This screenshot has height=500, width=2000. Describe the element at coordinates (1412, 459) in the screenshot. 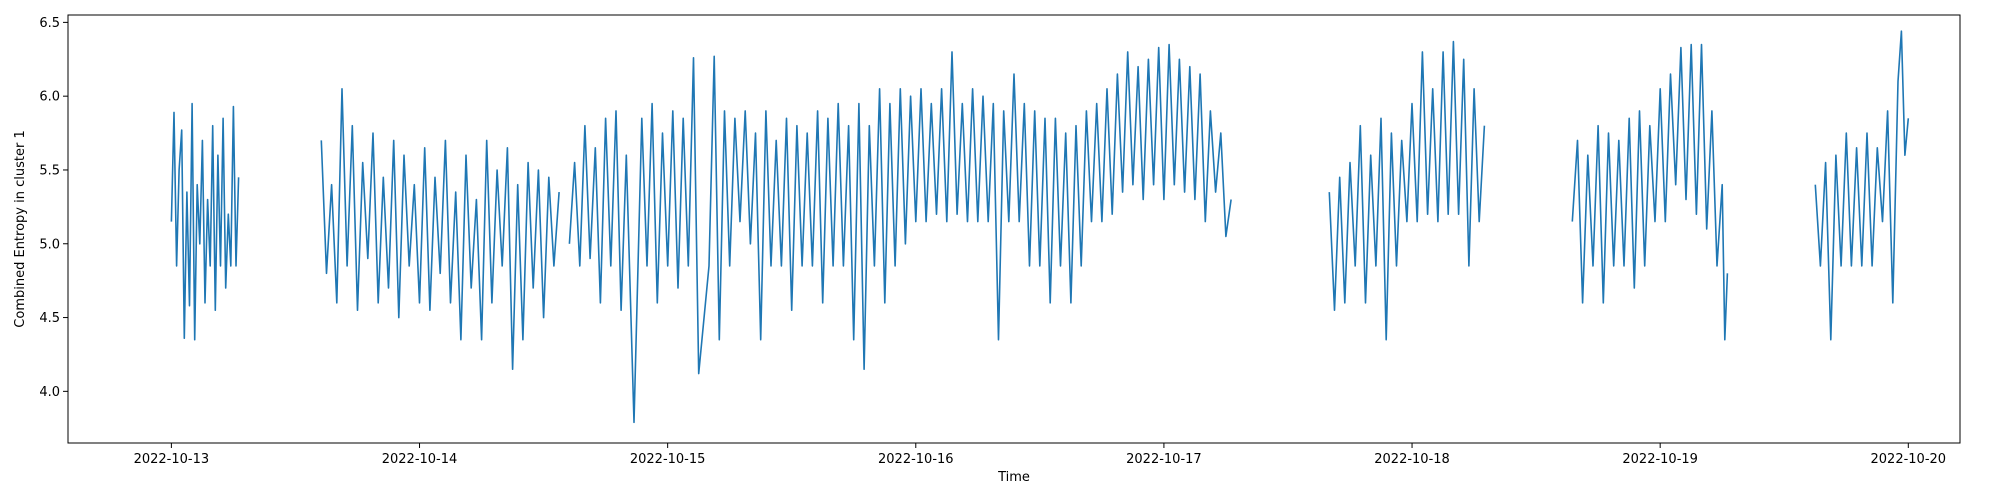

I see `x-tick-label: 2022-10-18` at that location.